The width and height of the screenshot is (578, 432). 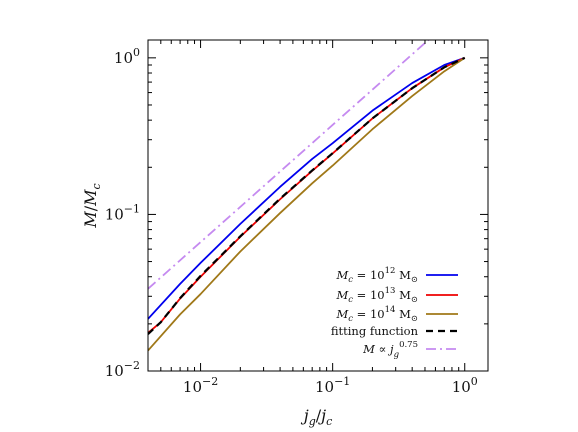 What do you see at coordinates (376, 295) in the screenshot?
I see `legend-label-1: Mc = 1013 M⊙` at bounding box center [376, 295].